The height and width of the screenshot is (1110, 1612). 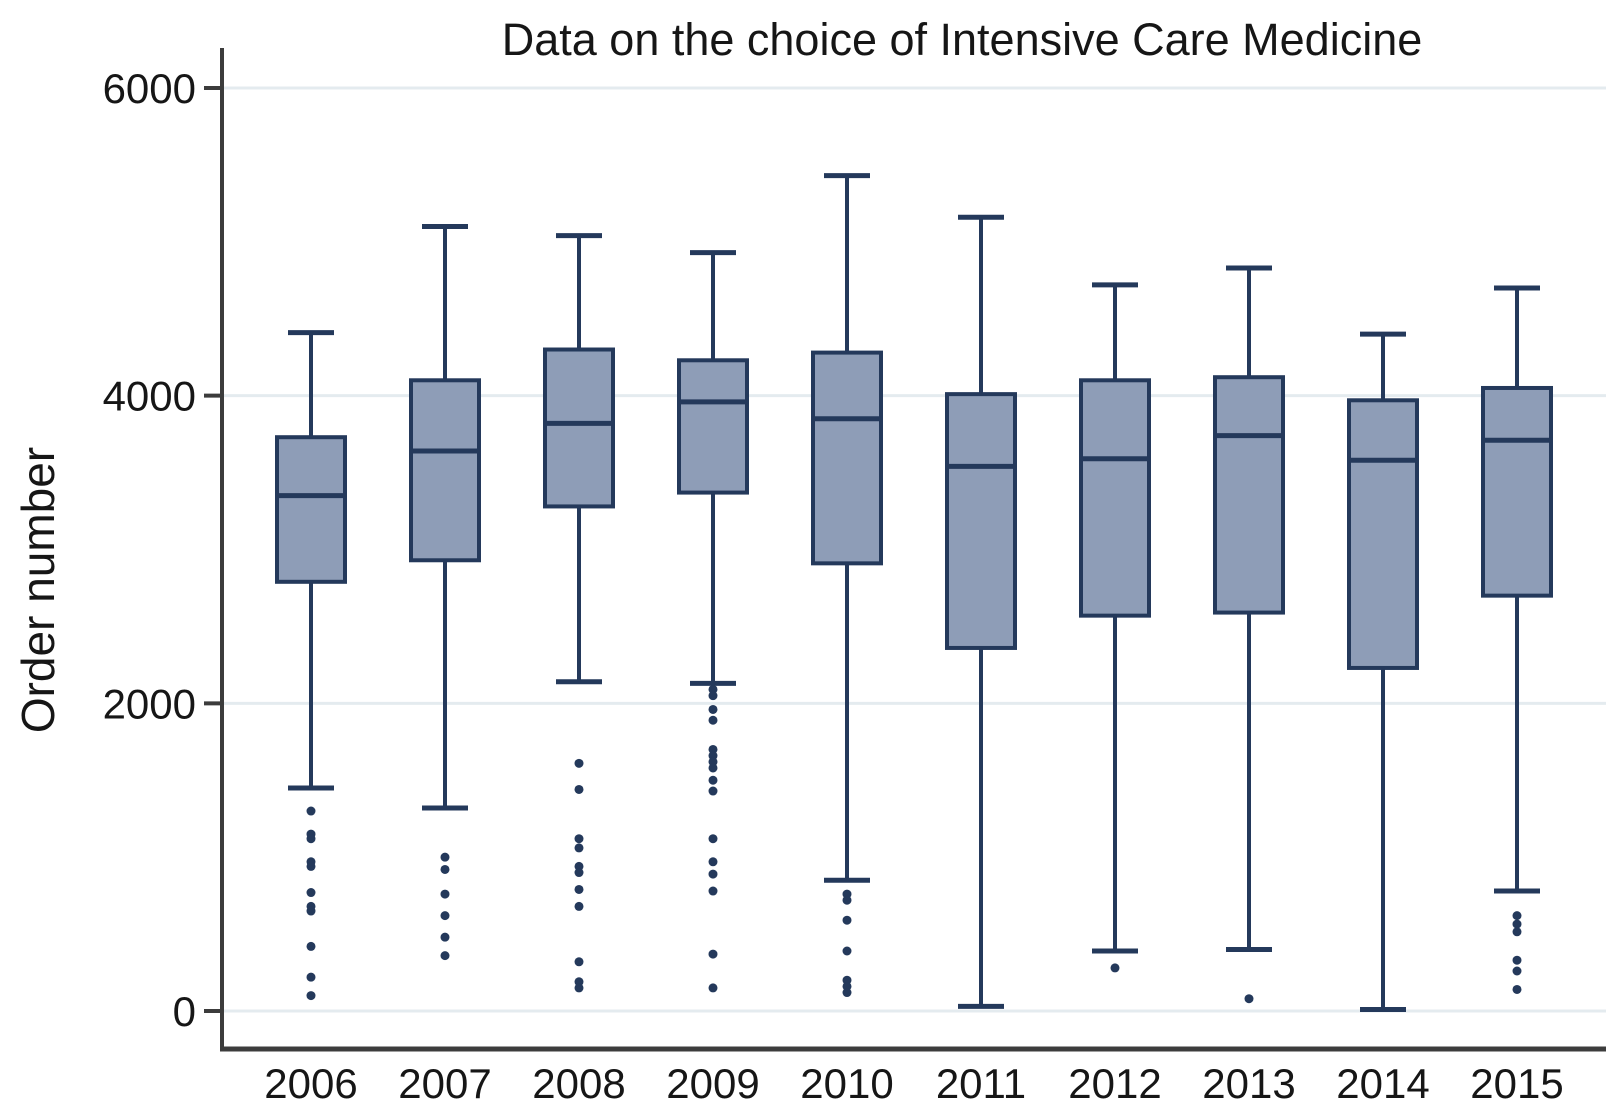 I want to click on boxplot-2015, so click(x=1517, y=639).